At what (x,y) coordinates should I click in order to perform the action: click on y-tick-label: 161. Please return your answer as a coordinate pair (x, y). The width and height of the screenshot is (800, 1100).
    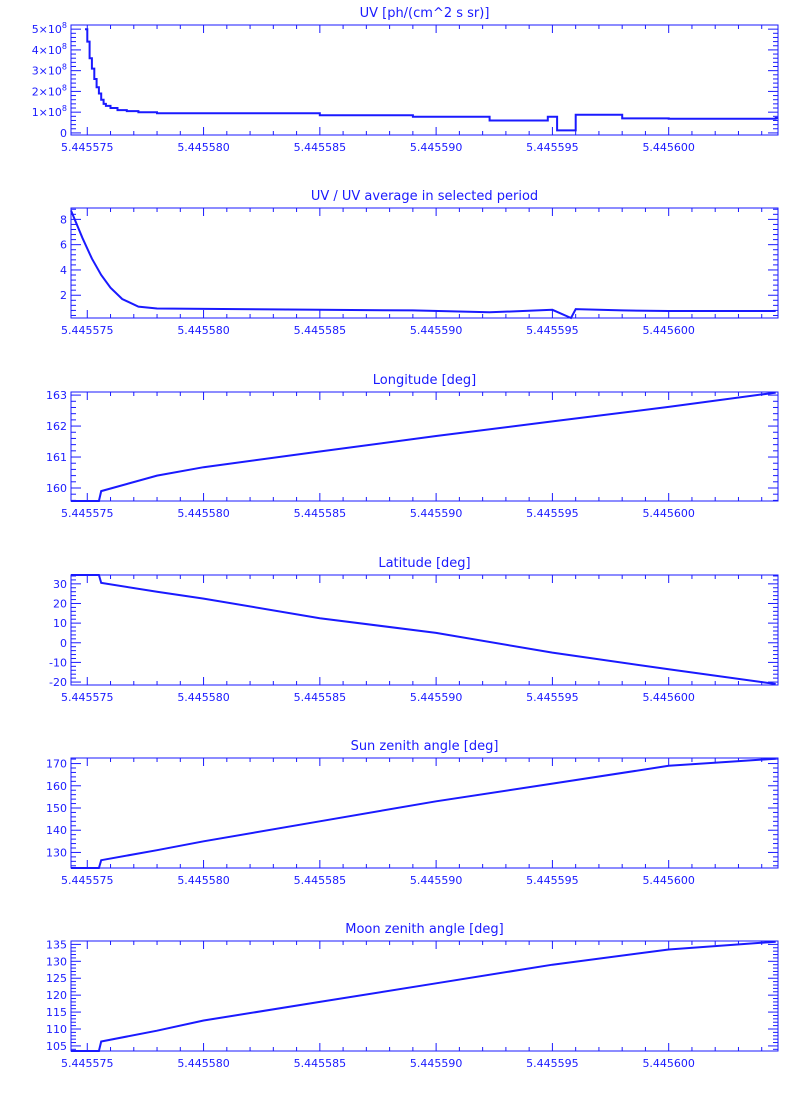
    Looking at the image, I should click on (56, 457).